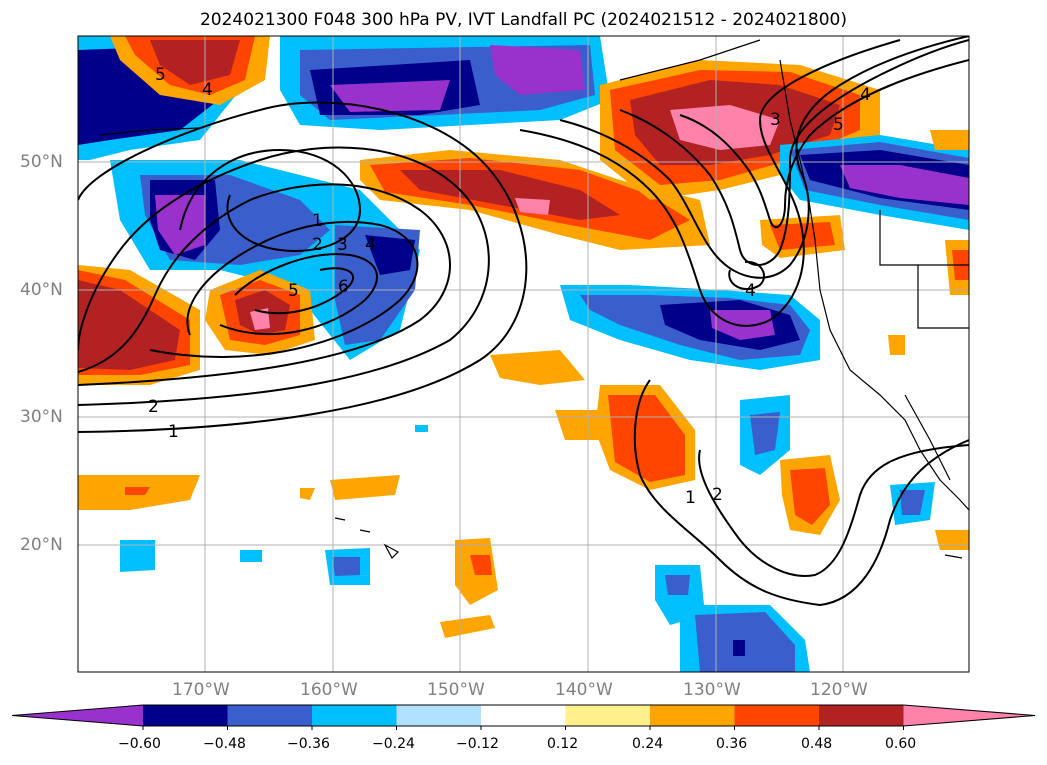  What do you see at coordinates (41, 290) in the screenshot?
I see `lat-label: 40°N` at bounding box center [41, 290].